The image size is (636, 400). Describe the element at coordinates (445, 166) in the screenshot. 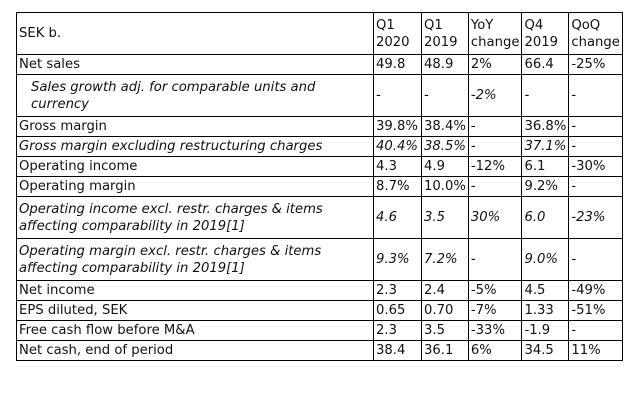

I see `value-cell-q1-2019: 4.9` at that location.